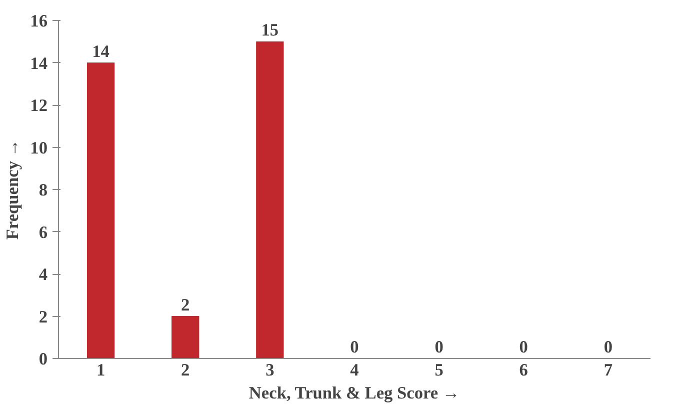  Describe the element at coordinates (355, 370) in the screenshot. I see `x-tick-label: 4` at that location.